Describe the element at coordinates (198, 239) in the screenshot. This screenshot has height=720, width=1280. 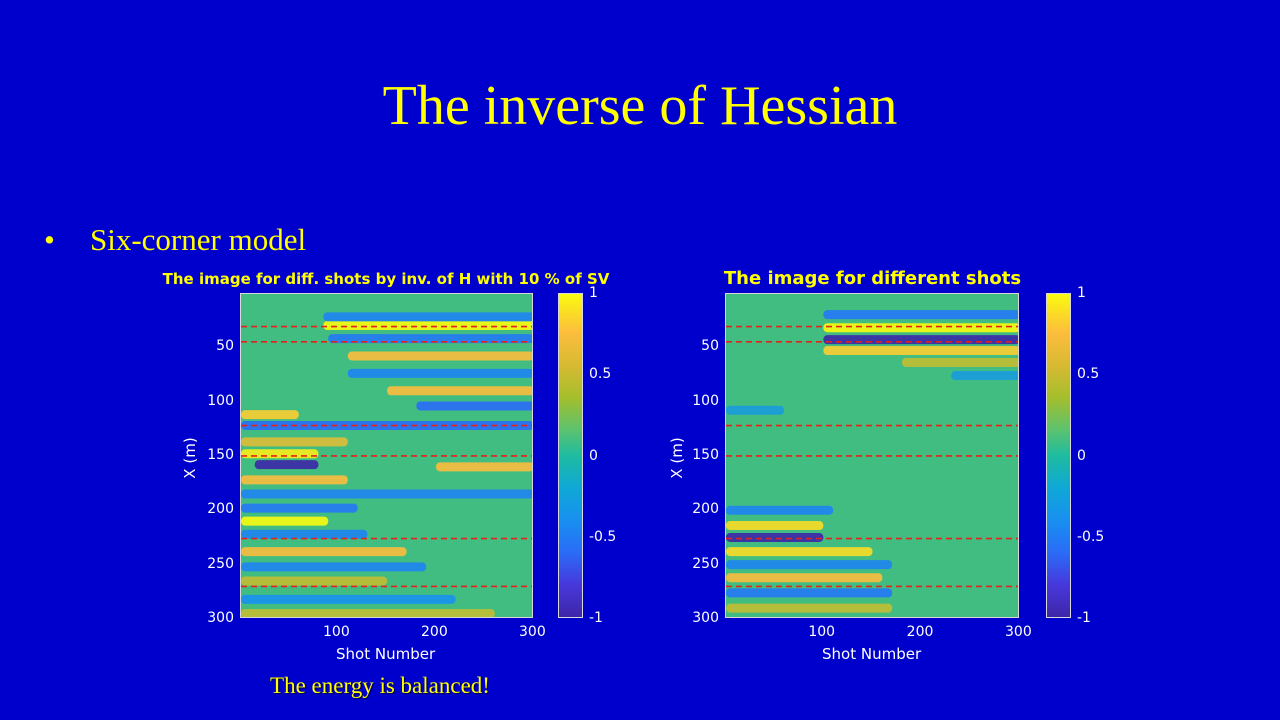
I see `bullet-text: Six-corner model` at that location.